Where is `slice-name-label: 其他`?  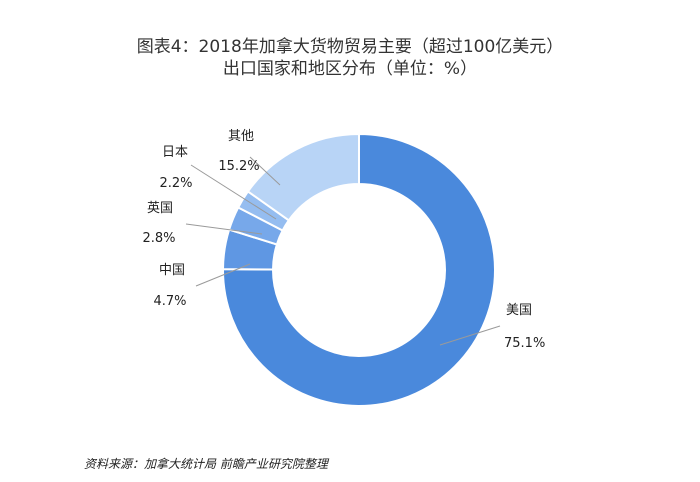 slice-name-label: 其他 is located at coordinates (241, 136).